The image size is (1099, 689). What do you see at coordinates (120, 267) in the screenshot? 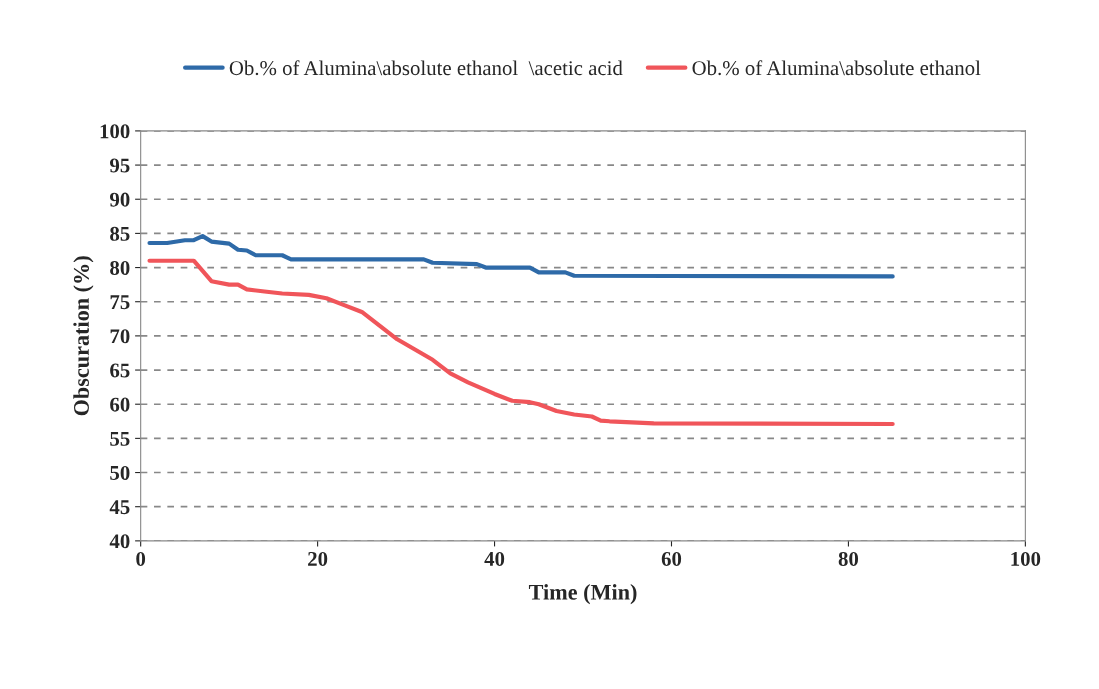
I see `y-tick-label: 80` at bounding box center [120, 267].